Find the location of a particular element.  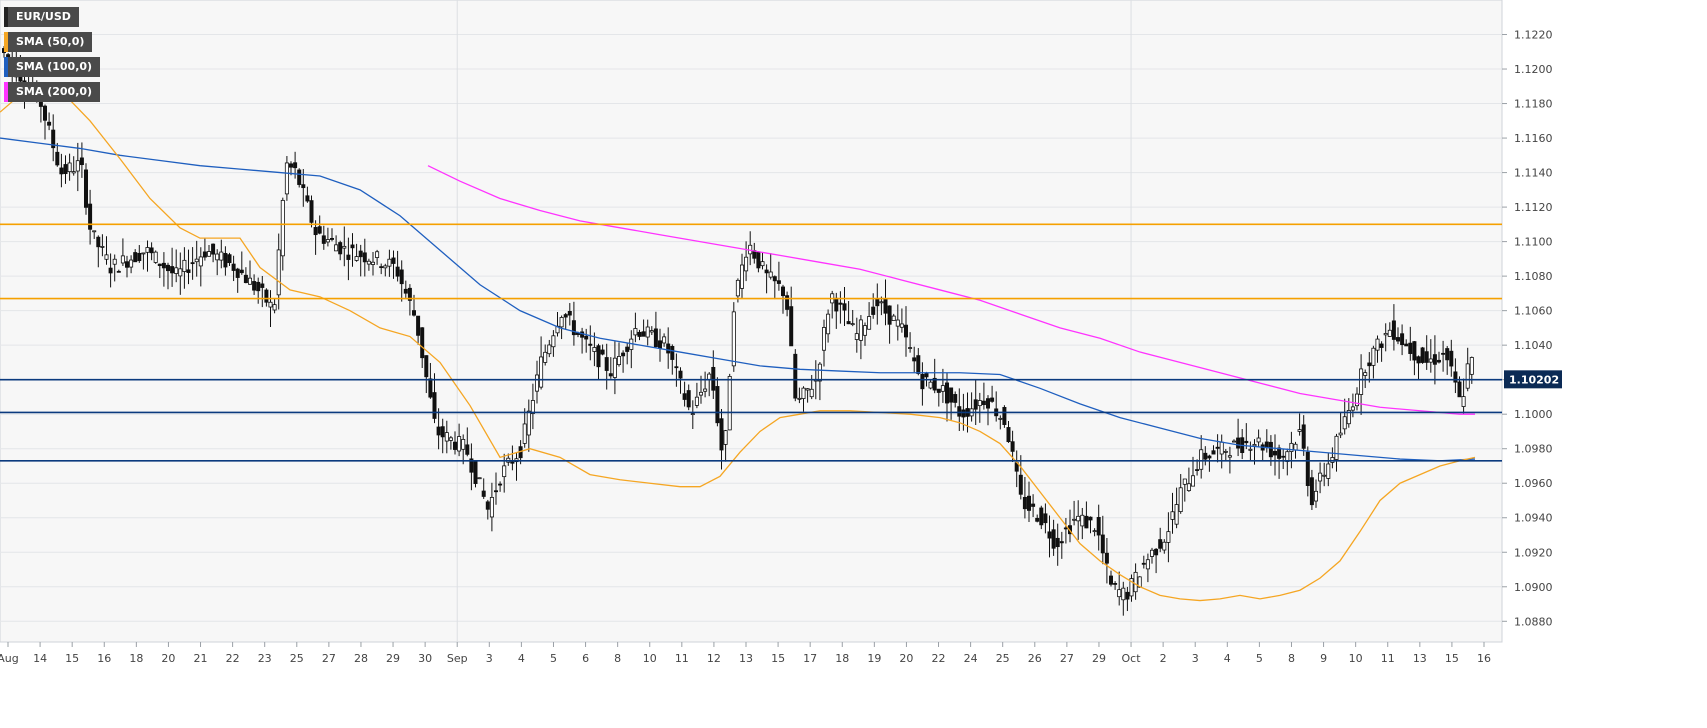

x-tick-label: Aug is located at coordinates (9, 658).